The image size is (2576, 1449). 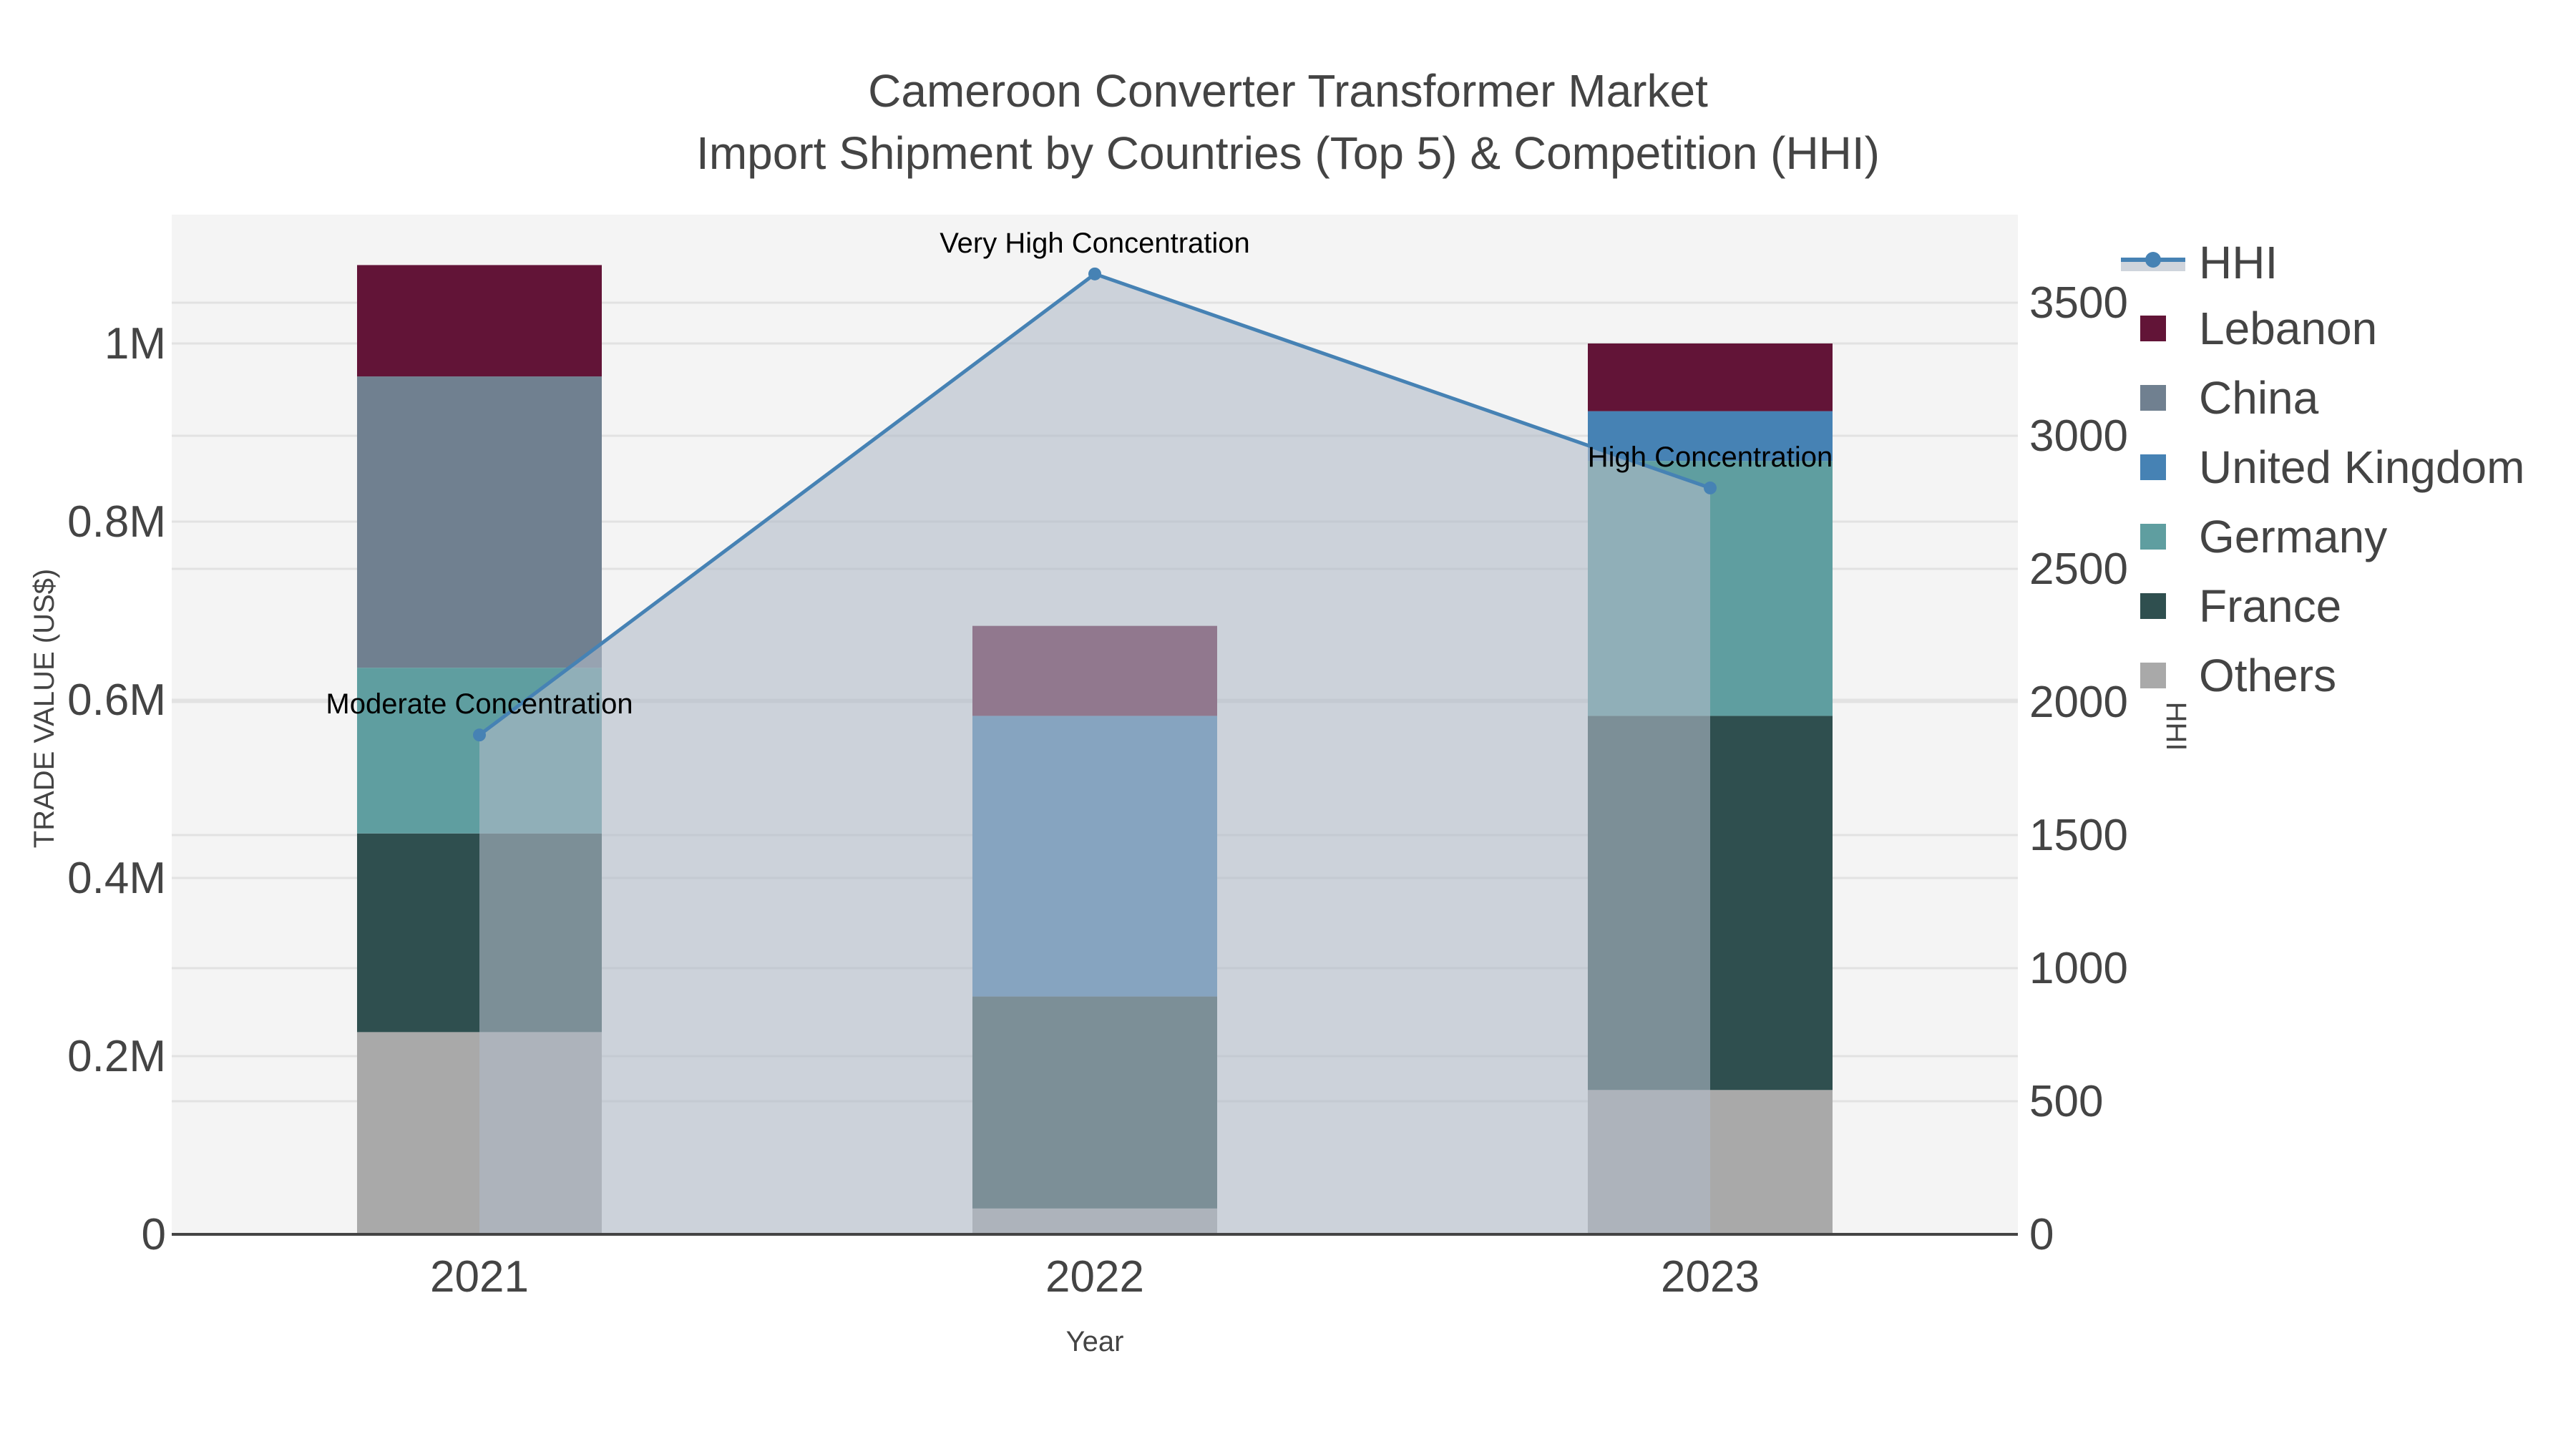 I want to click on hhi-annotation: Moderate Concentration, so click(x=479, y=704).